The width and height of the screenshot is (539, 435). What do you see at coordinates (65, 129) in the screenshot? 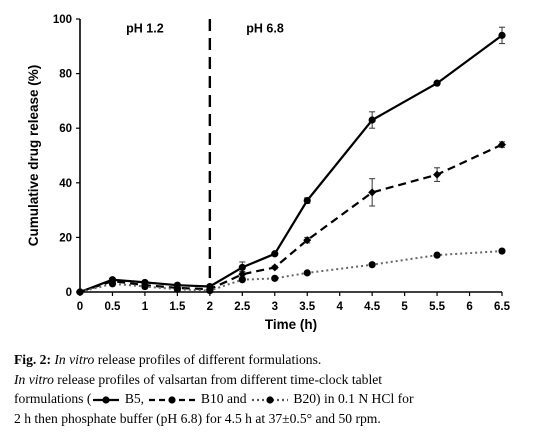
I see `y-tick-label: 60` at bounding box center [65, 129].